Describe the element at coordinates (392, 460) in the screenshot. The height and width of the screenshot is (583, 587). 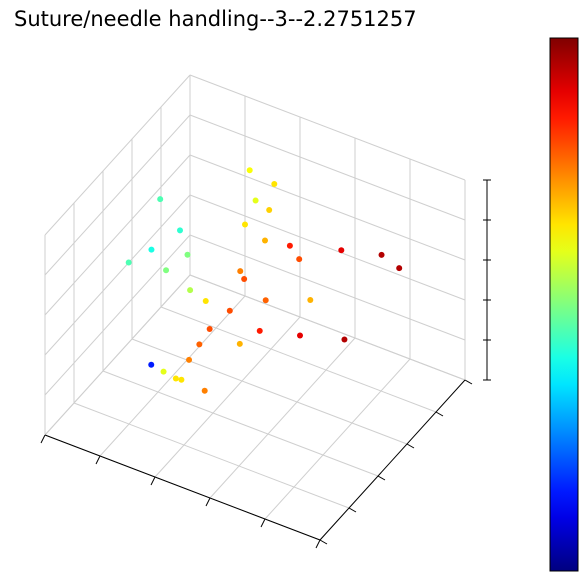
I see `y-axis` at that location.